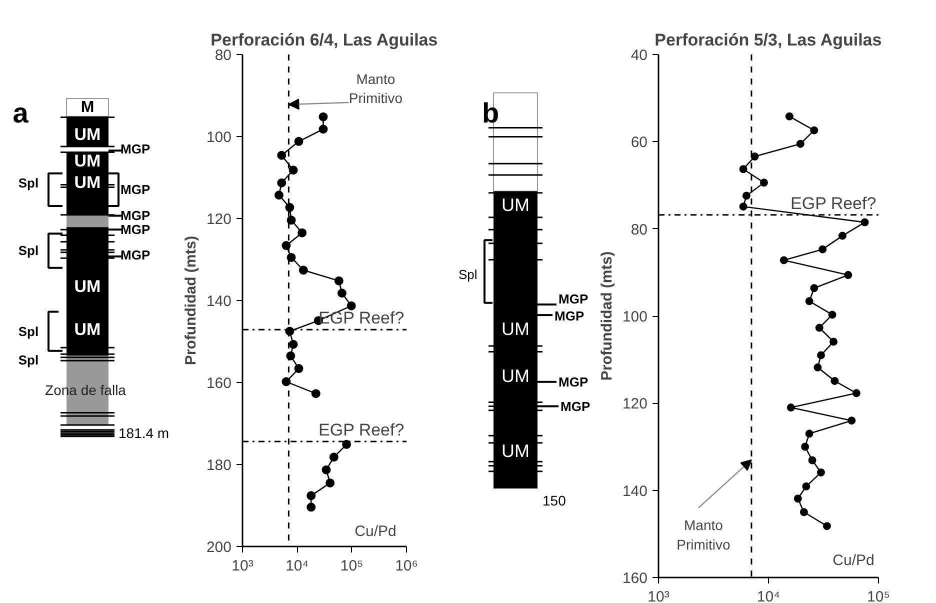 This screenshot has width=936, height=603. Describe the element at coordinates (639, 55) in the screenshot. I see `y-tick-label: 40` at that location.